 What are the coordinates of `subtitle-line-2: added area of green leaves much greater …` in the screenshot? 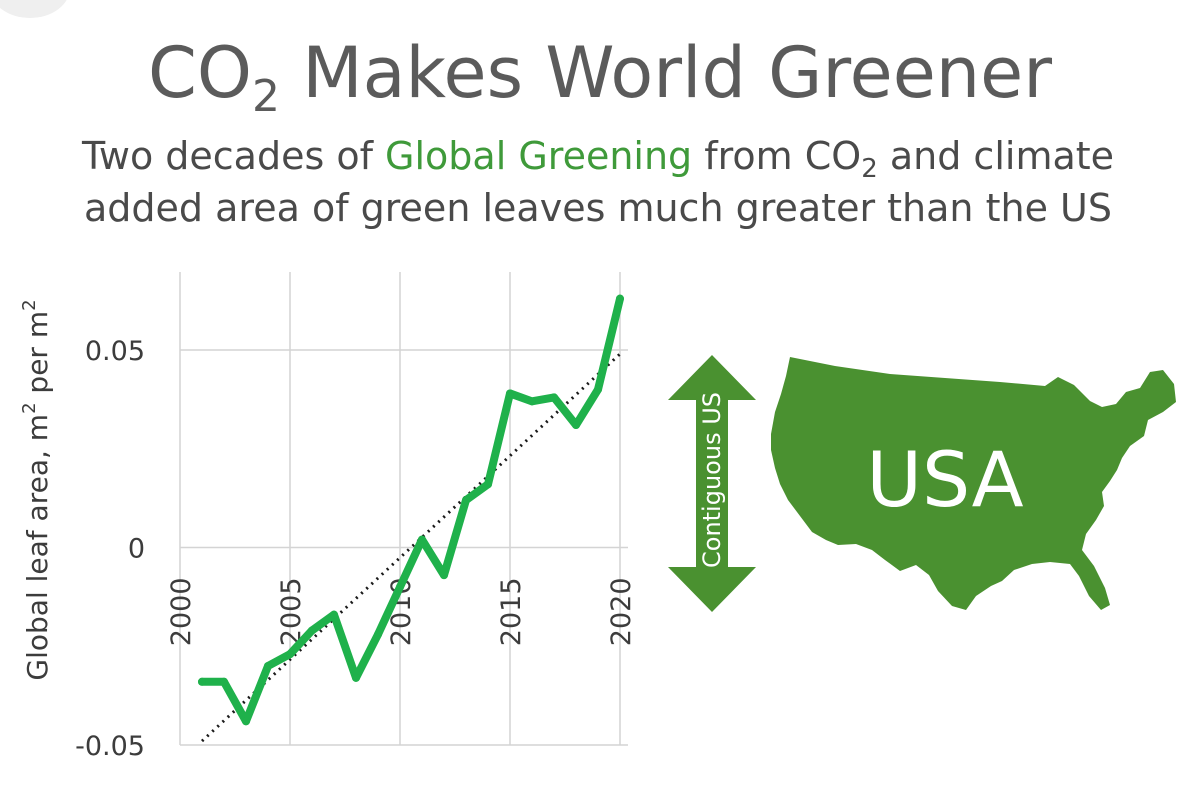 It's located at (598, 208).